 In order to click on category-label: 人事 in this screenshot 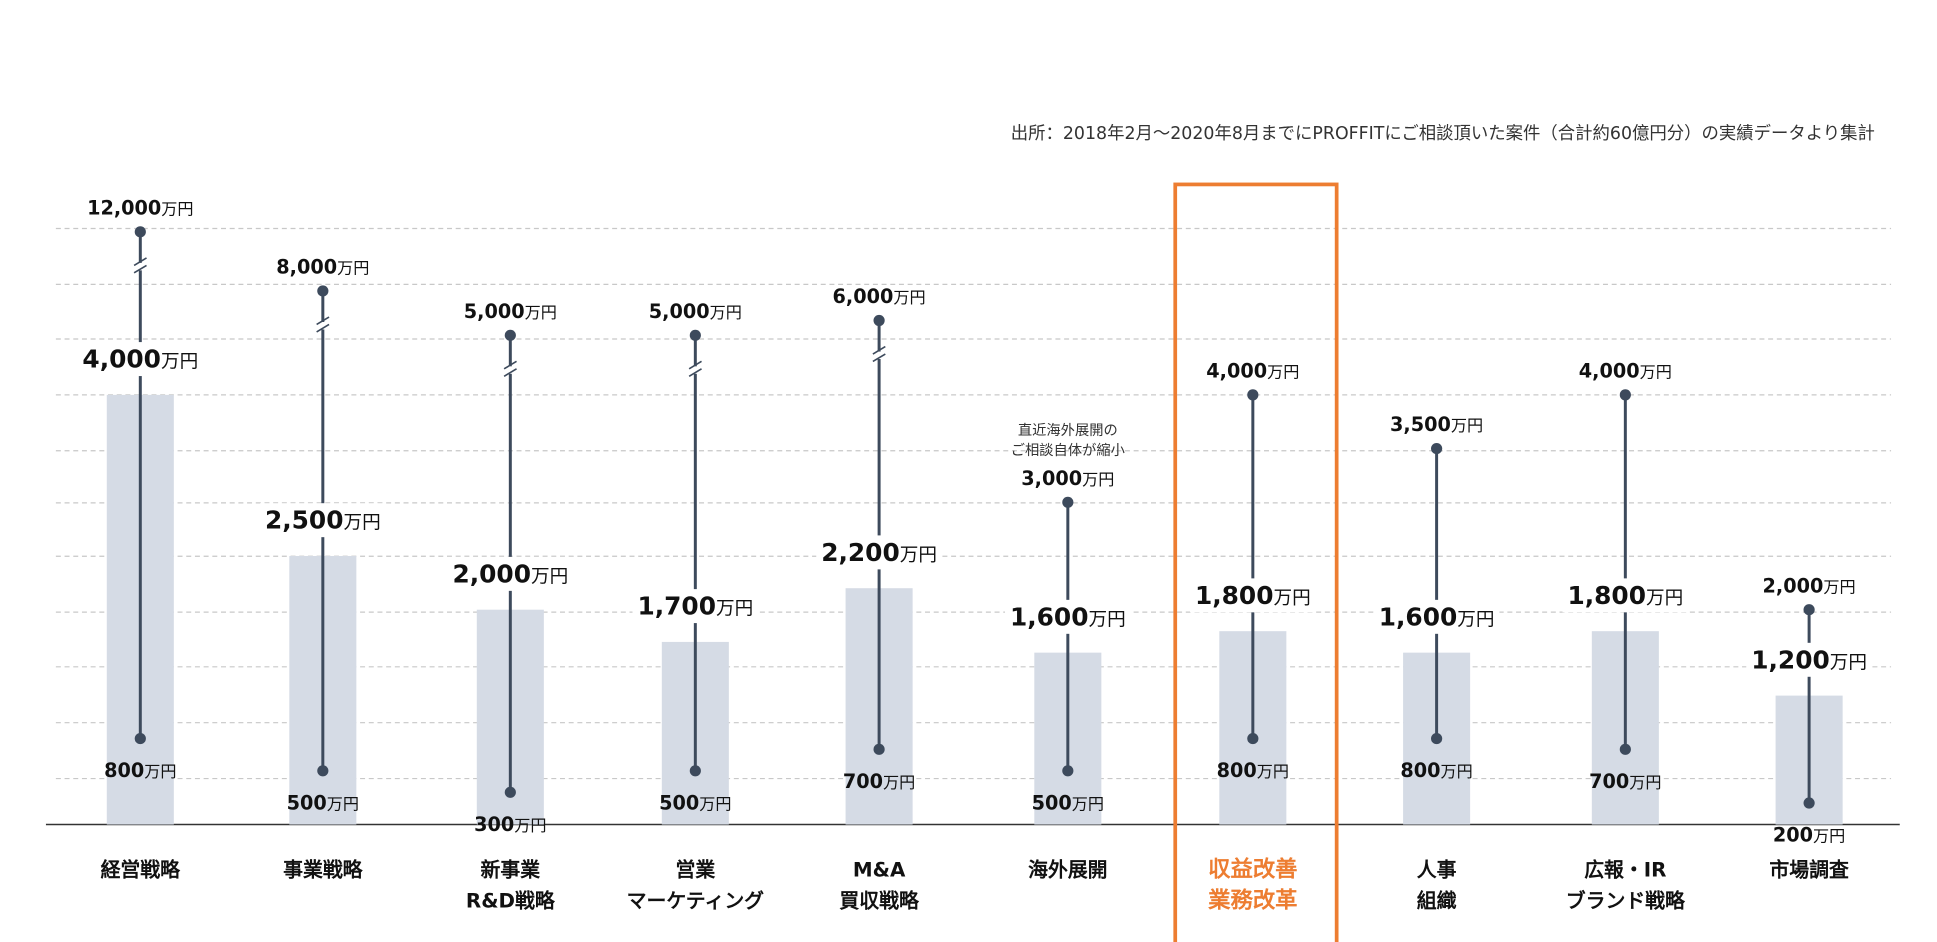, I will do `click(1437, 870)`.